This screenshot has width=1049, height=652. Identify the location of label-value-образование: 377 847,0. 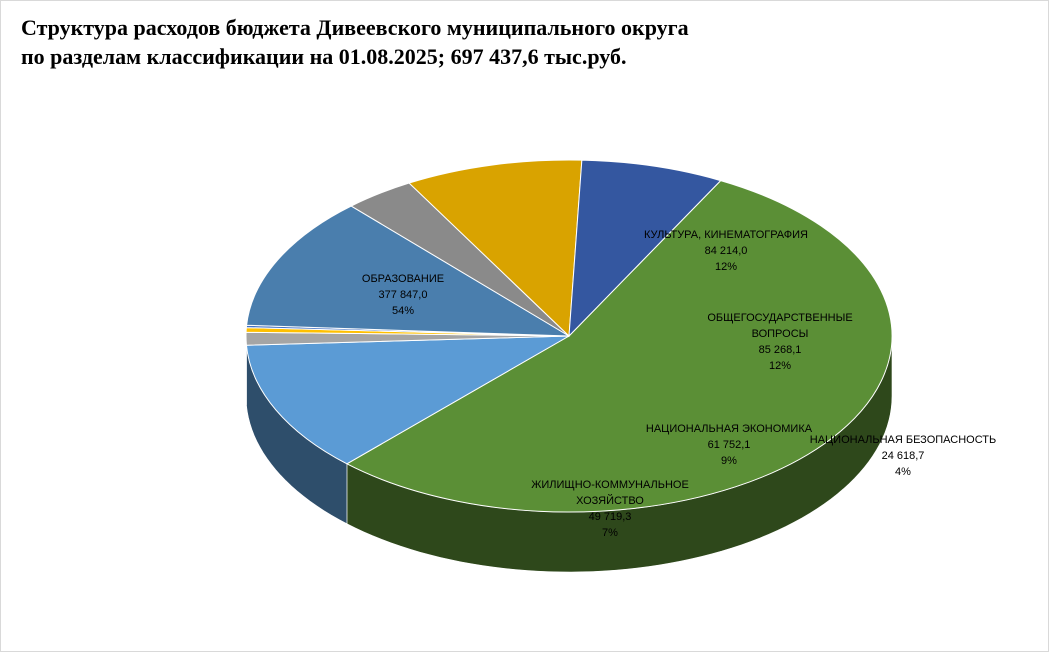
(403, 295).